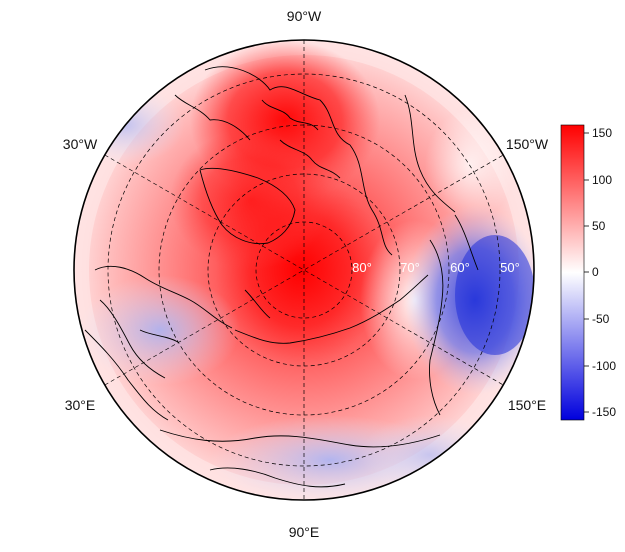  I want to click on lat-label-50: 50°, so click(510, 267).